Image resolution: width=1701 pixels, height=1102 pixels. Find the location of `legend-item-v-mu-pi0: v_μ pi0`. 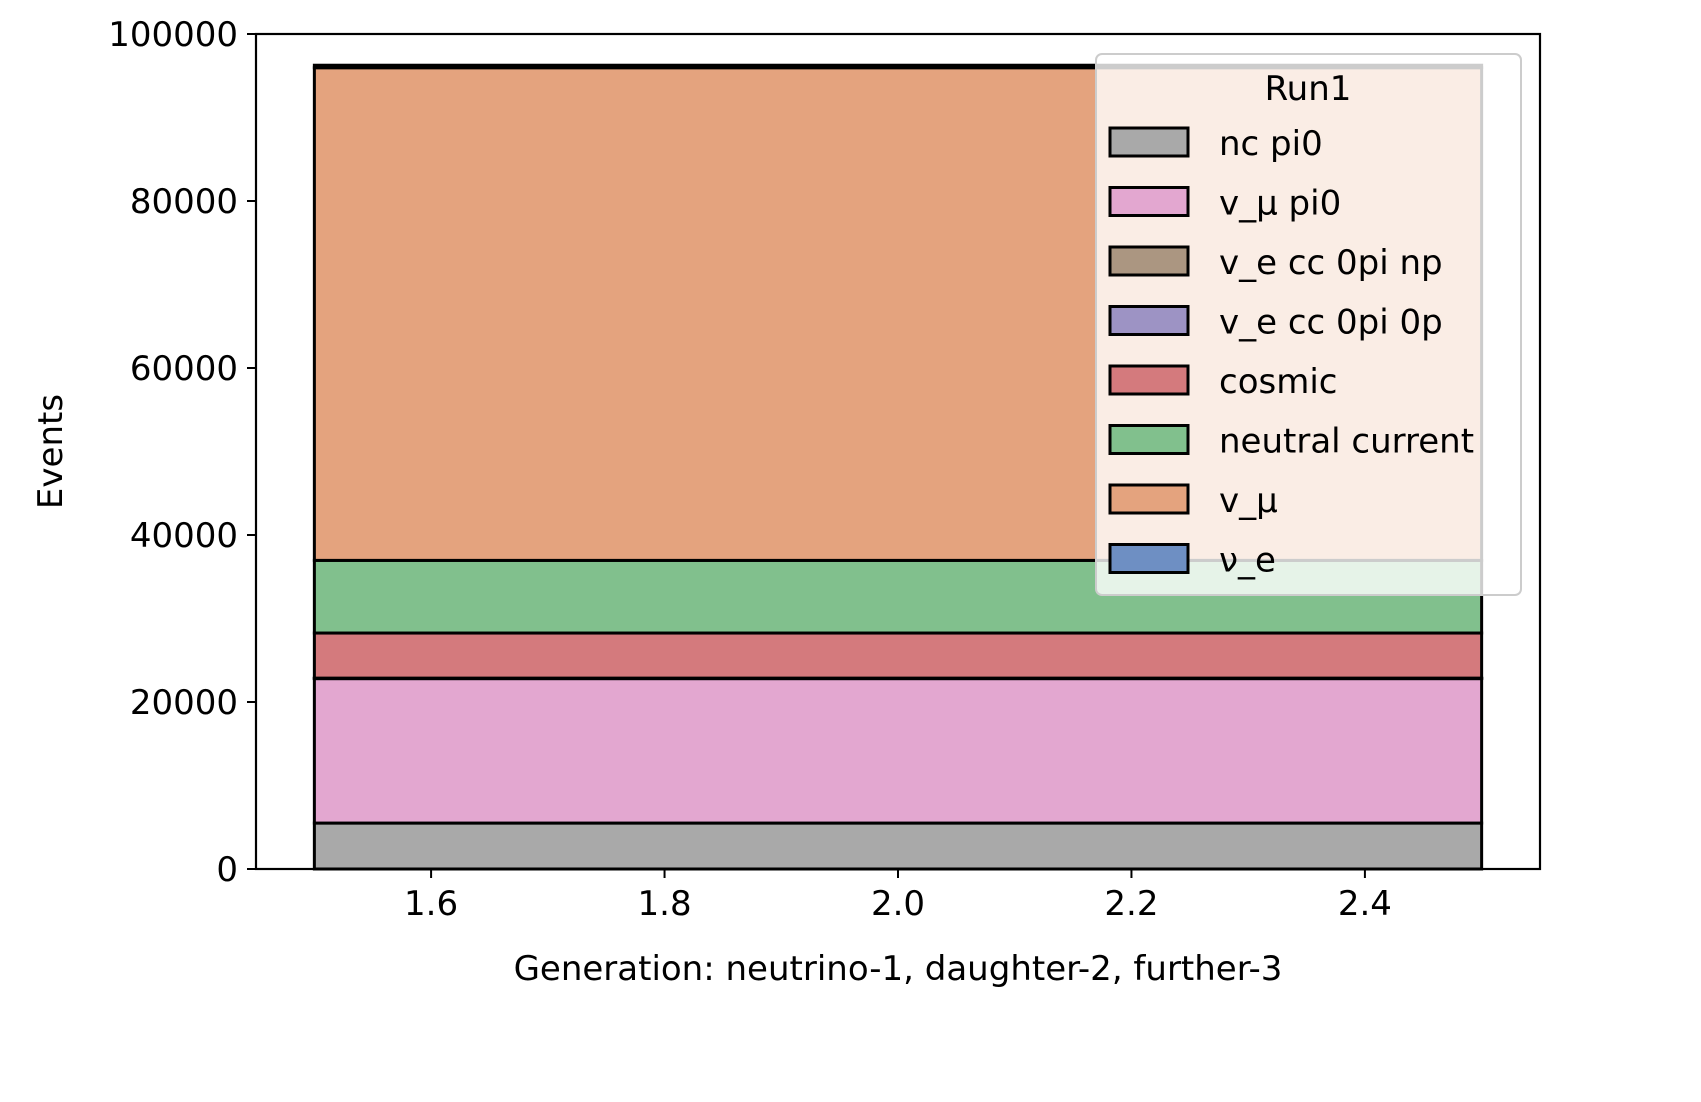

legend-item-v-mu-pi0: v_μ pi0 is located at coordinates (1224, 204).